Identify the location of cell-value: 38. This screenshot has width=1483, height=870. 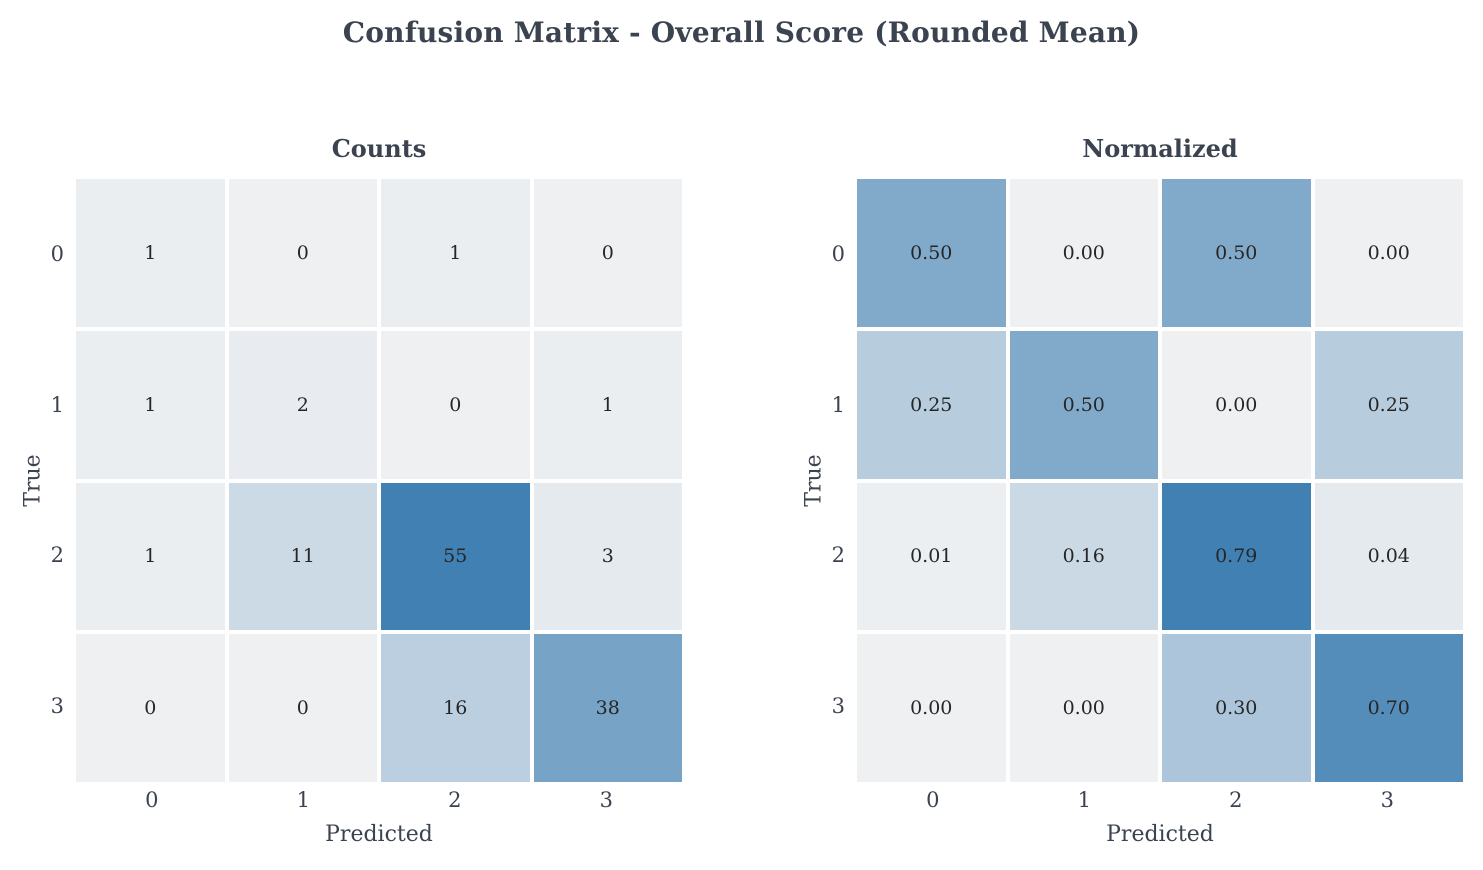
(607, 708).